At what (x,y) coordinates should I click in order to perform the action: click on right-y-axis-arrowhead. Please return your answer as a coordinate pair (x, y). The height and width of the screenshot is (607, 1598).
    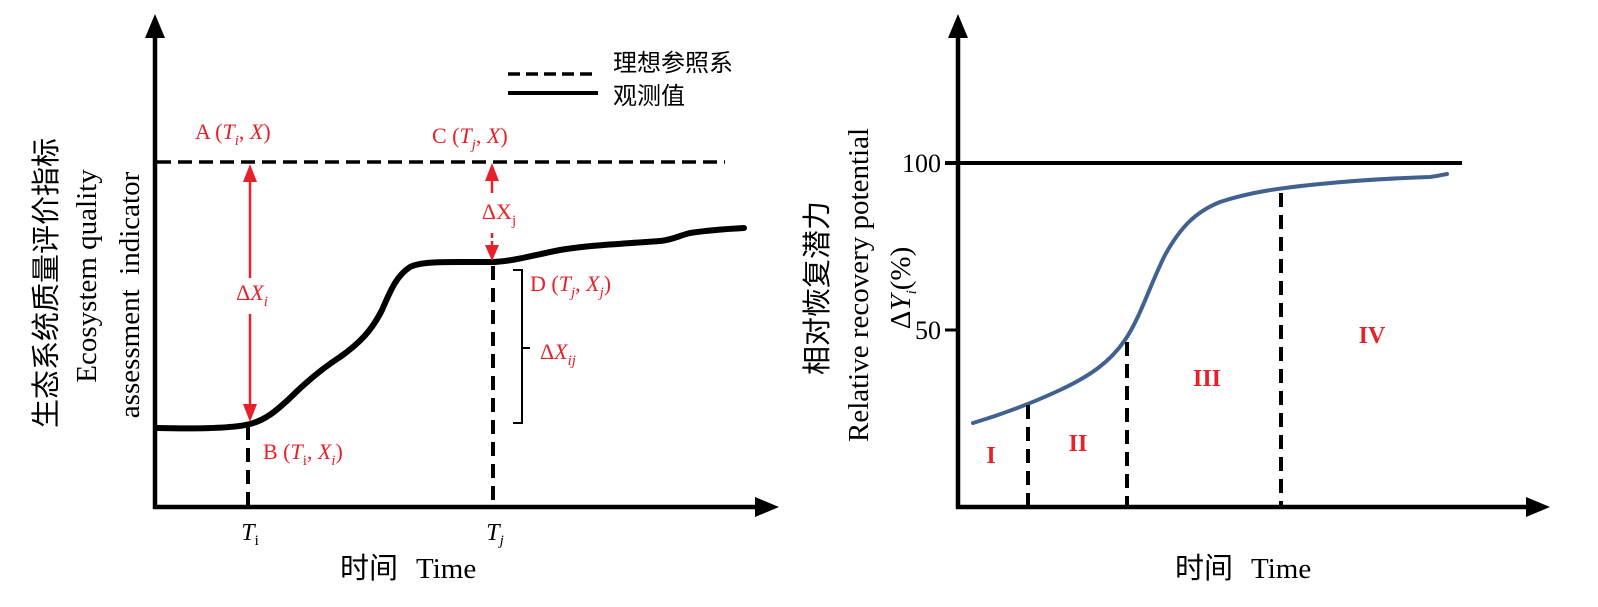
    Looking at the image, I should click on (958, 26).